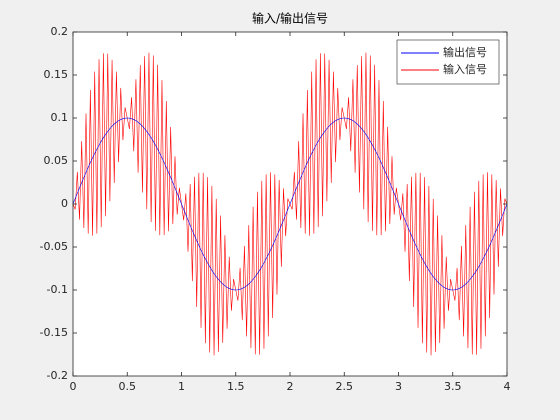 The height and width of the screenshot is (420, 560). Describe the element at coordinates (56, 160) in the screenshot. I see `y-tick-label: 0.05` at that location.